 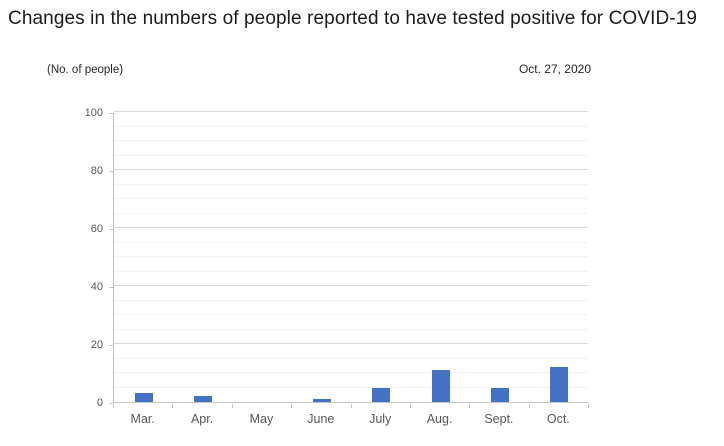 I want to click on y-axis-tick-label-100: 100, so click(x=93, y=113).